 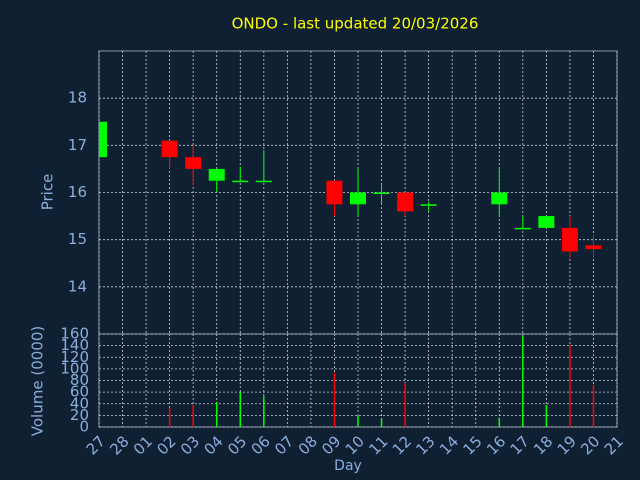 I want to click on y-tick-label: 80, so click(x=79, y=380).